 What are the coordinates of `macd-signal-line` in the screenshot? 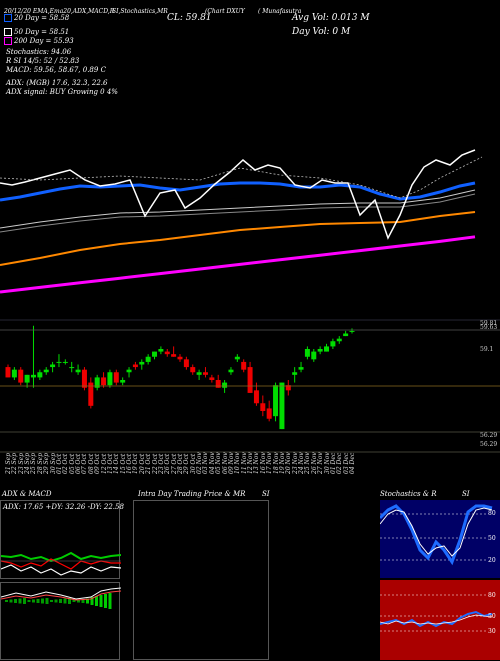 It's located at (61, 595).